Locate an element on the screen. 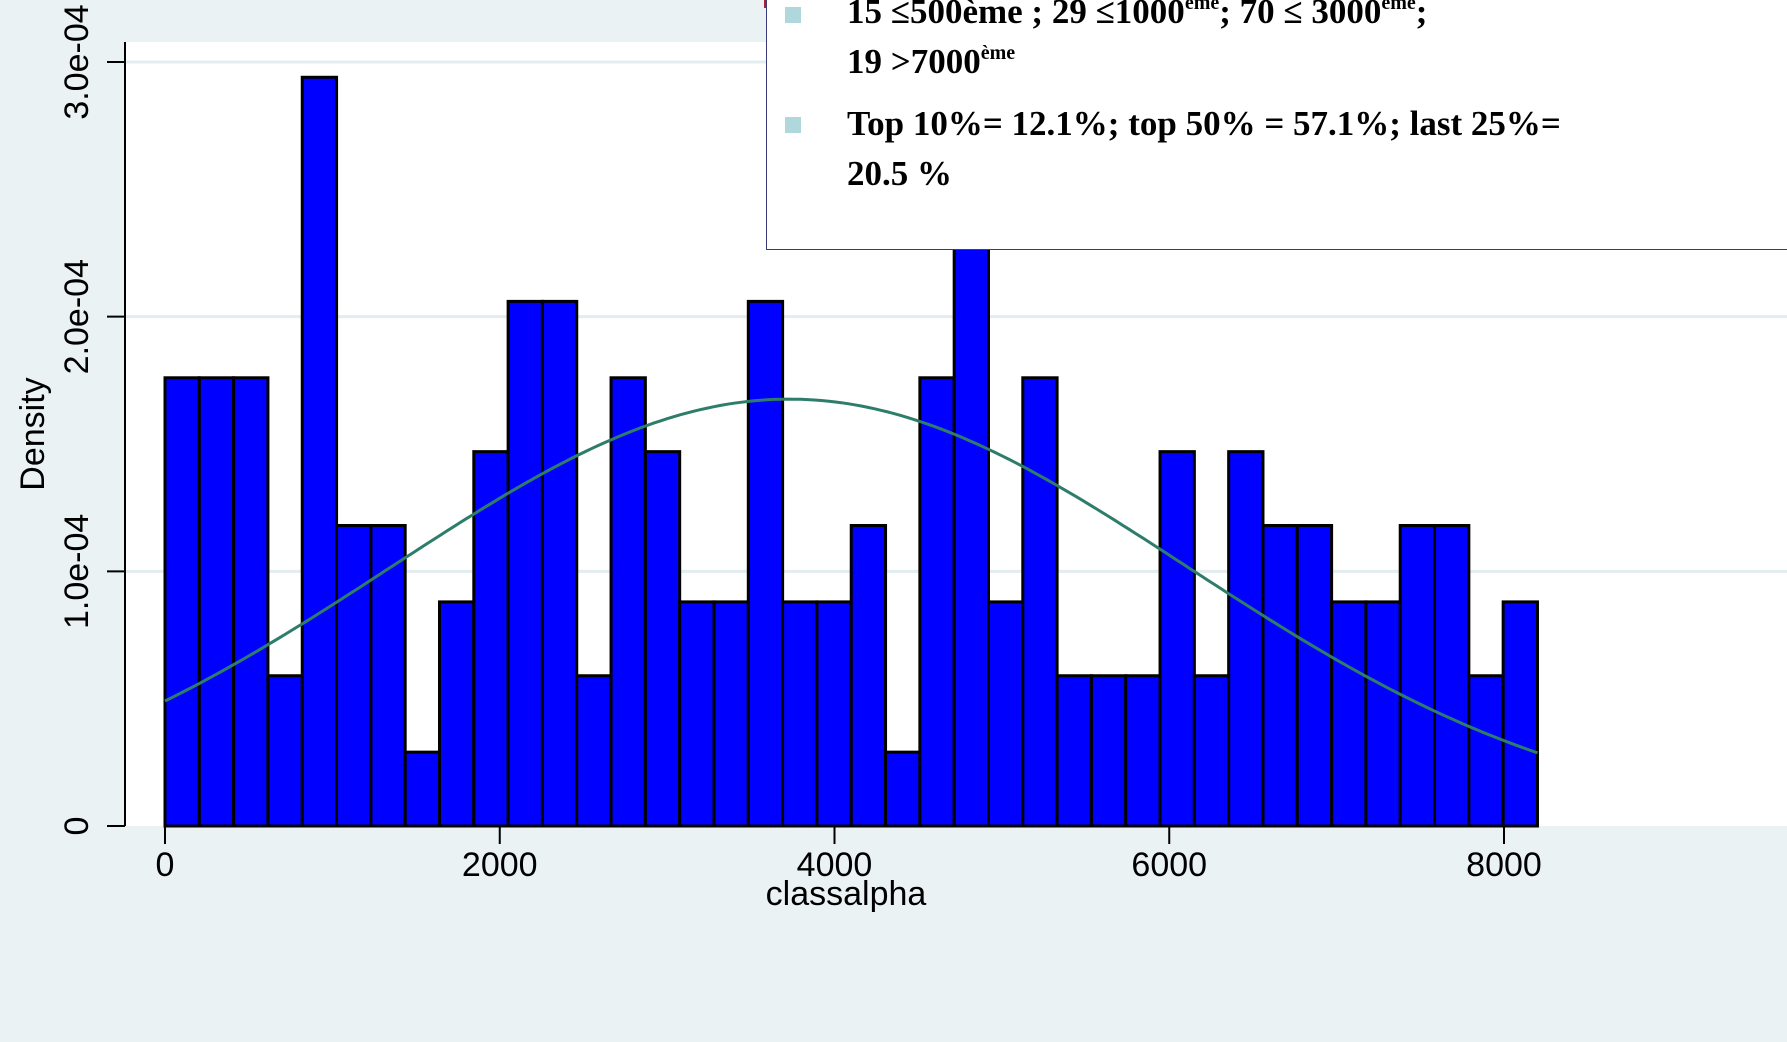 This screenshot has width=1787, height=1042. callout-line1-part-c: ; is located at coordinates (1421, 15).